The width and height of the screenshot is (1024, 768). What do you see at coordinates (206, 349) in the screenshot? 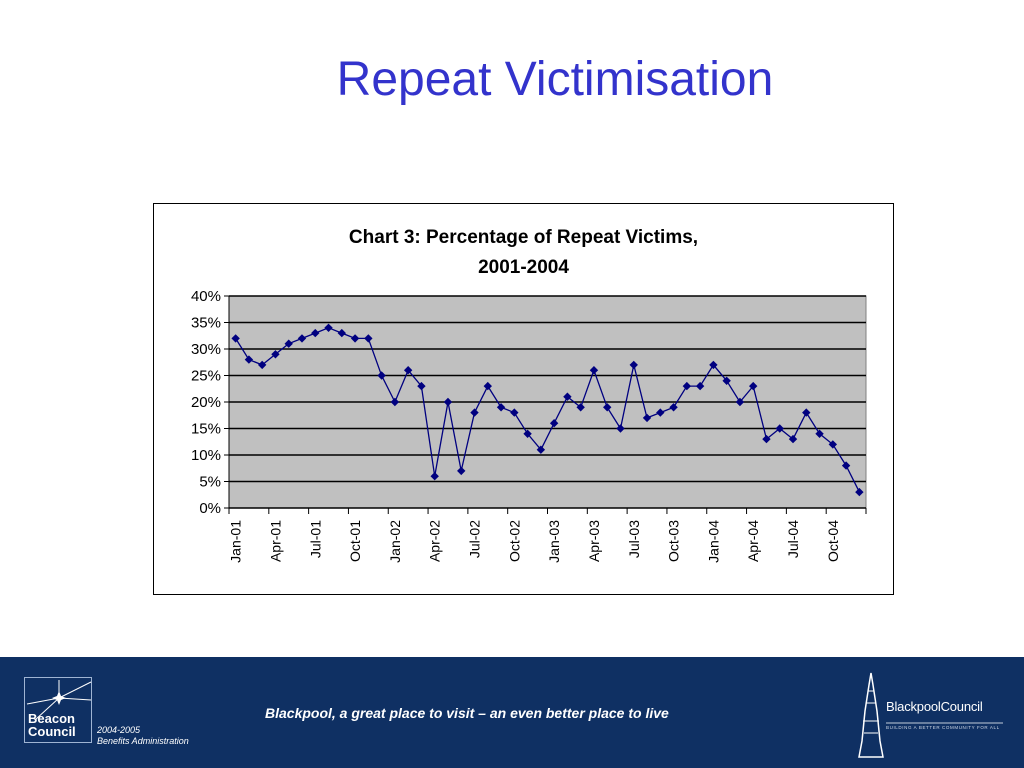
I see `y-tick-label: 30%` at bounding box center [206, 349].